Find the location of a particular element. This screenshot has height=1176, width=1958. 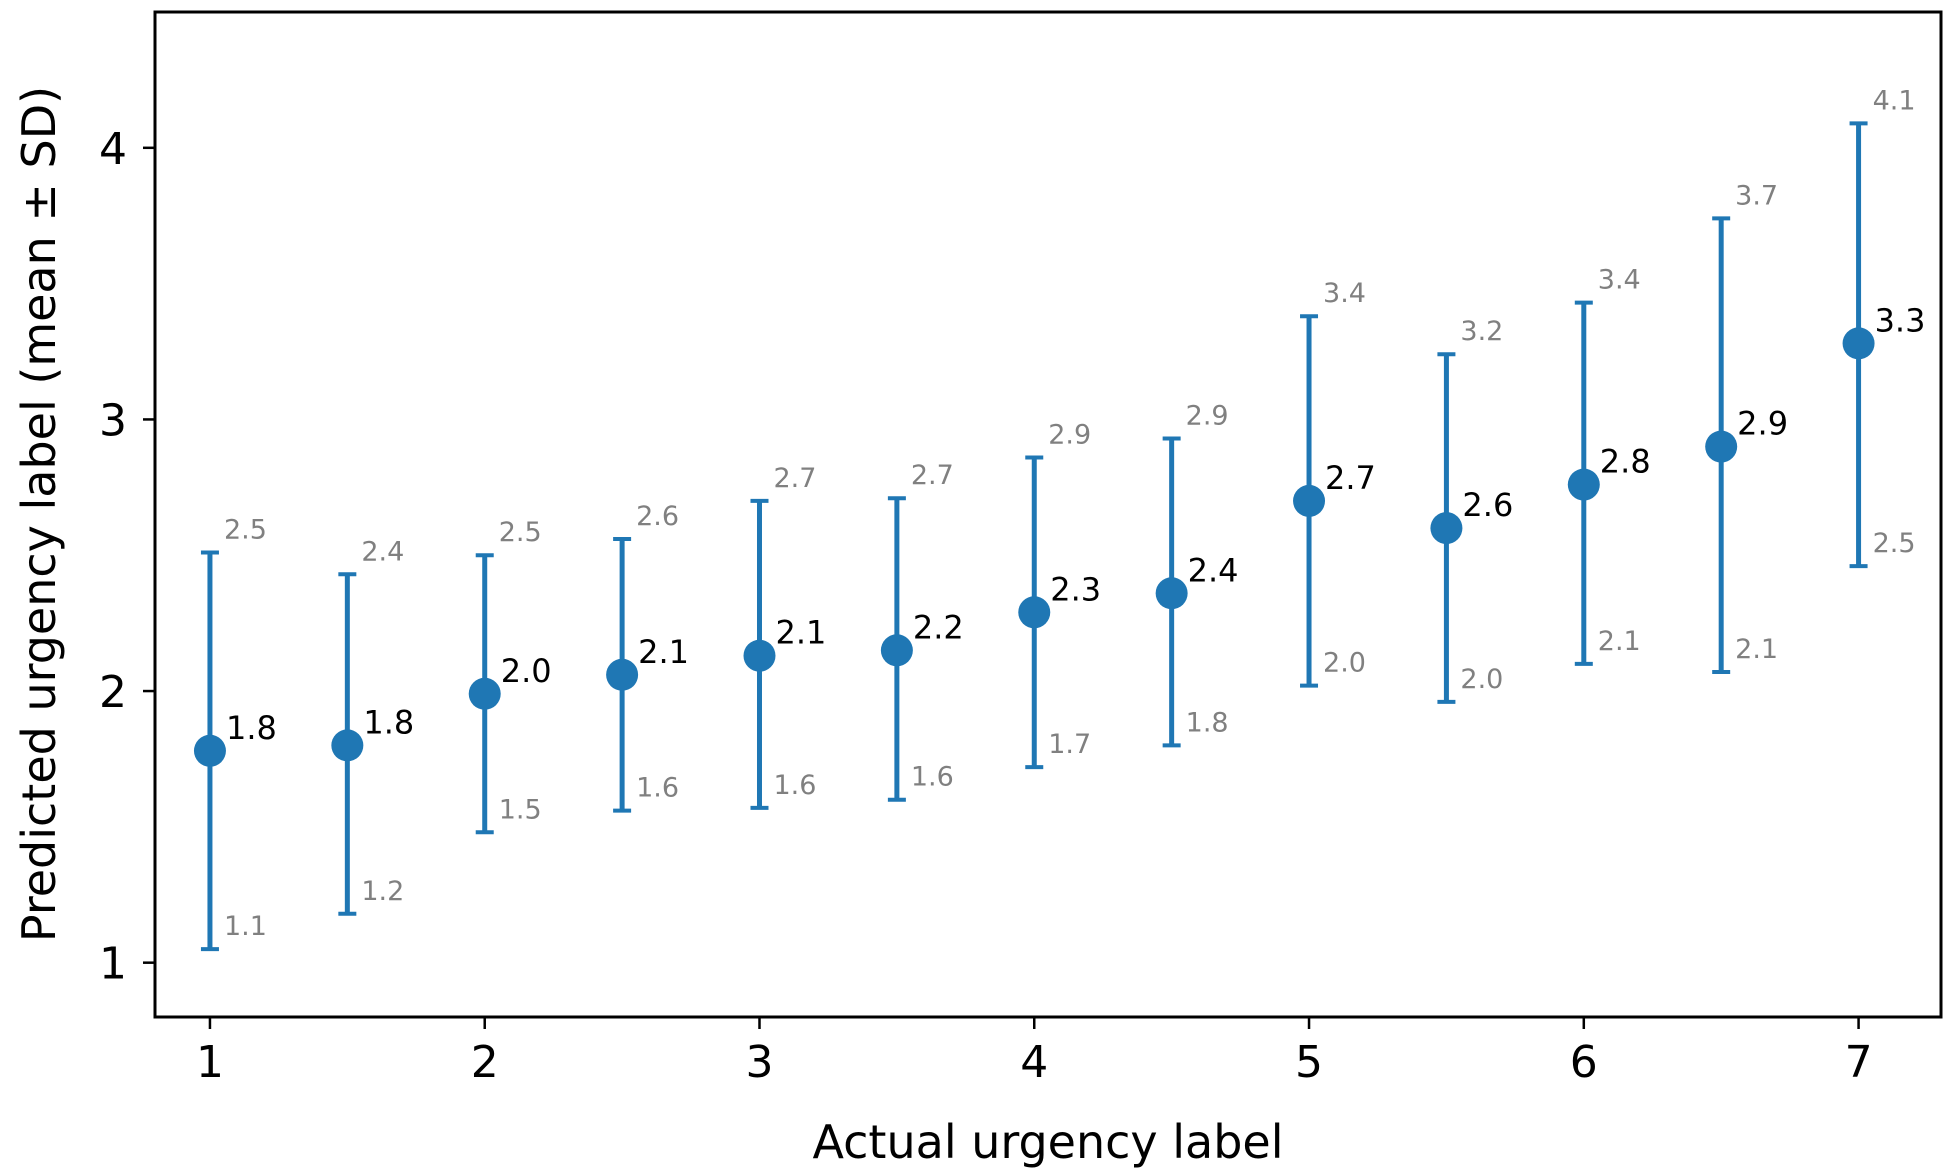

x-tick-label: 1 is located at coordinates (210, 1062).